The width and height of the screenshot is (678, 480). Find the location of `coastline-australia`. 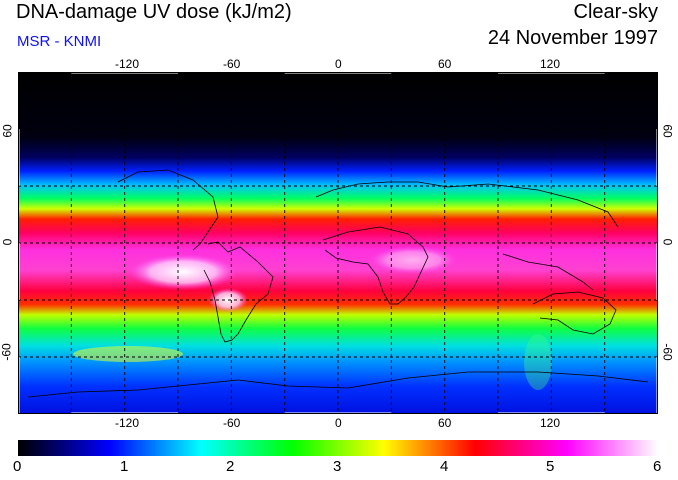

coastline-australia is located at coordinates (574, 313).